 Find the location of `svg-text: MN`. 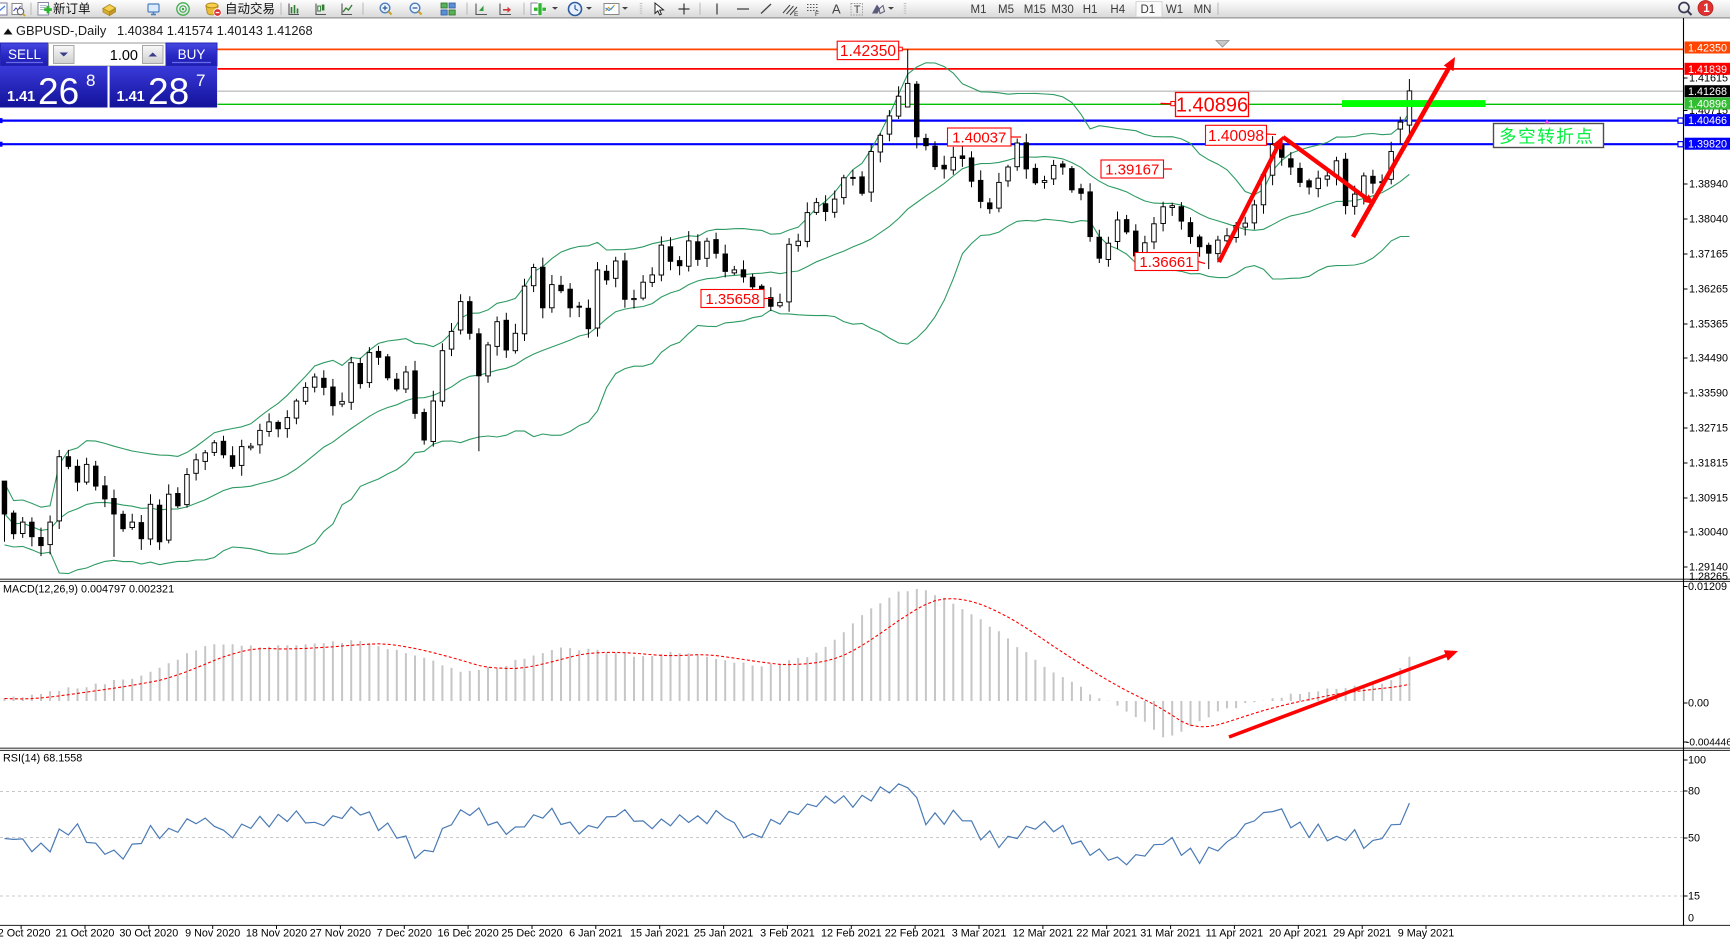

svg-text: MN is located at coordinates (1203, 10).